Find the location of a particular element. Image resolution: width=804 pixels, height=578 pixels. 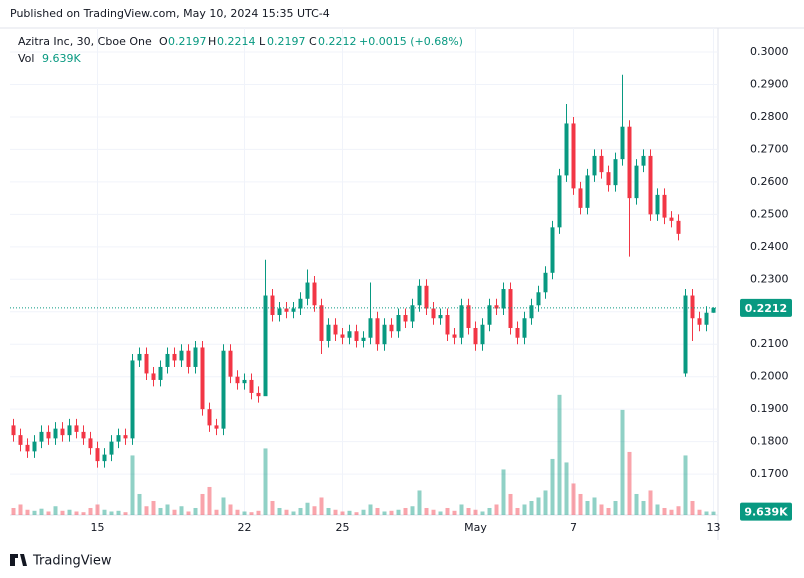

y-tick-label: 0.2600 is located at coordinates (769, 181).